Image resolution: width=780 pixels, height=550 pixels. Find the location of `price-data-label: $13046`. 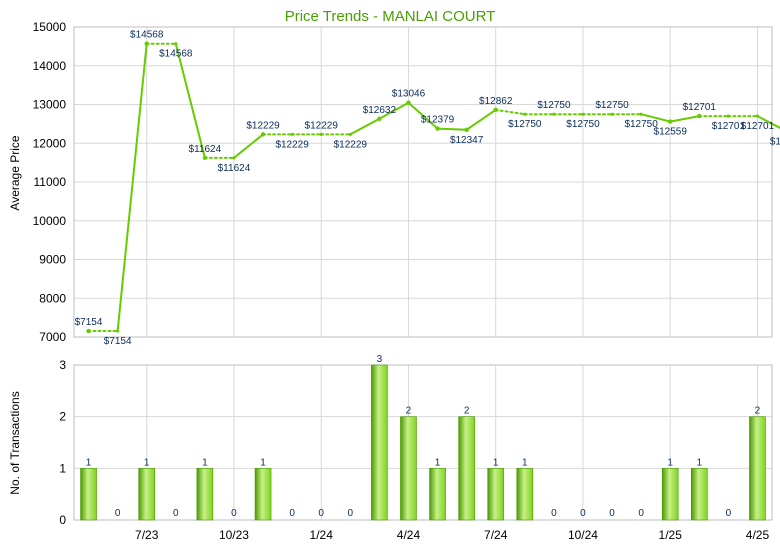

price-data-label: $13046 is located at coordinates (409, 94).